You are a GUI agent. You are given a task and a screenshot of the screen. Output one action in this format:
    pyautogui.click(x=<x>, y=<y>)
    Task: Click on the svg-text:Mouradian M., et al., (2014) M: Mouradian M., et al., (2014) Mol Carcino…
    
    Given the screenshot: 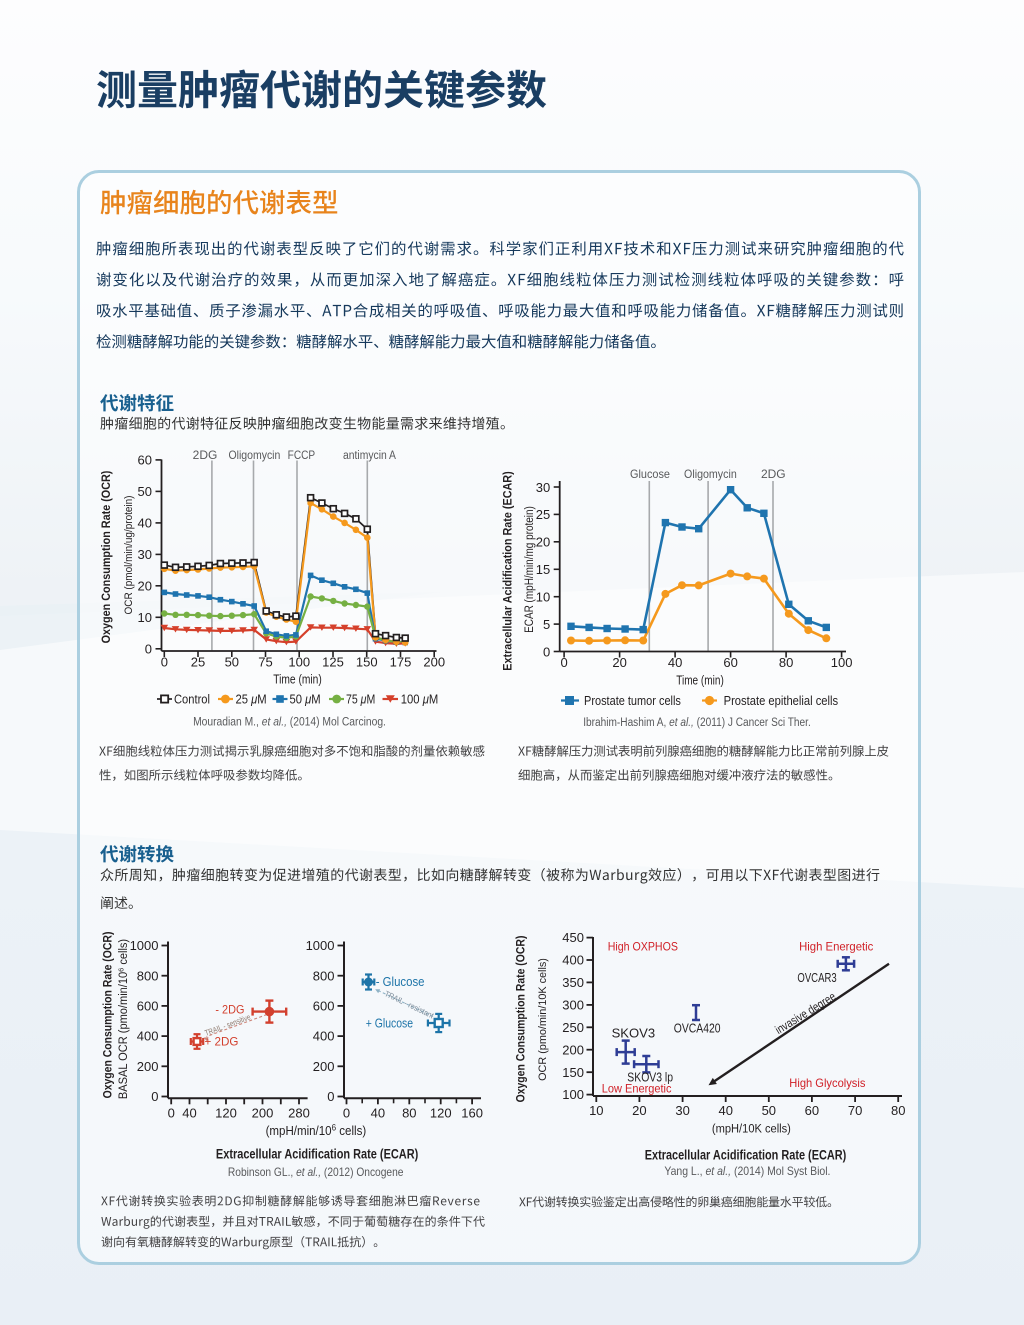 What is the action you would take?
    pyautogui.click(x=289, y=722)
    